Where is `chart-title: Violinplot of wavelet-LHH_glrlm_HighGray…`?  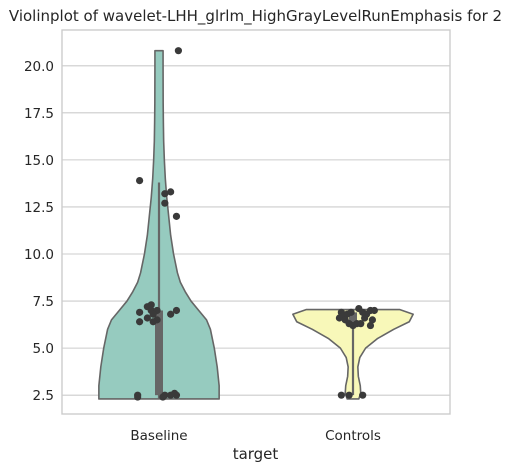 chart-title: Violinplot of wavelet-LHH_glrlm_HighGray… is located at coordinates (255, 16).